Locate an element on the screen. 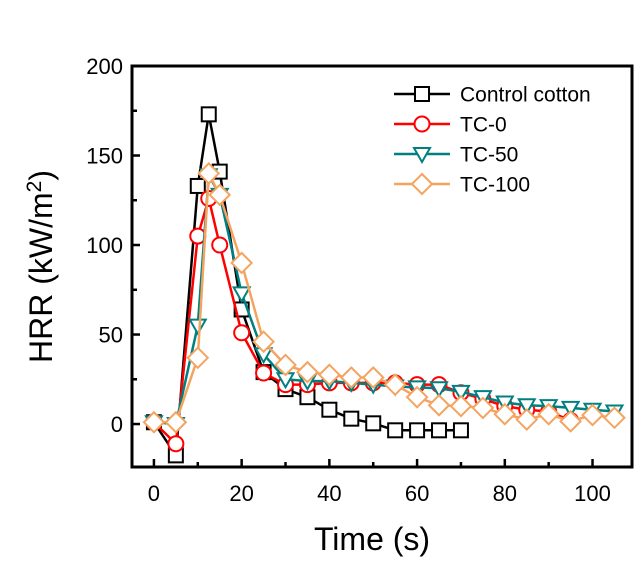  x-axis-title: Time (s) is located at coordinates (372, 539).